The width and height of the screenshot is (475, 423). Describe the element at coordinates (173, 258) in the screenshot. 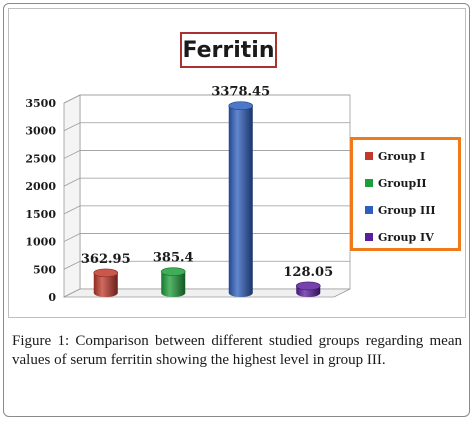

I see `data-label-1: 385.4` at that location.